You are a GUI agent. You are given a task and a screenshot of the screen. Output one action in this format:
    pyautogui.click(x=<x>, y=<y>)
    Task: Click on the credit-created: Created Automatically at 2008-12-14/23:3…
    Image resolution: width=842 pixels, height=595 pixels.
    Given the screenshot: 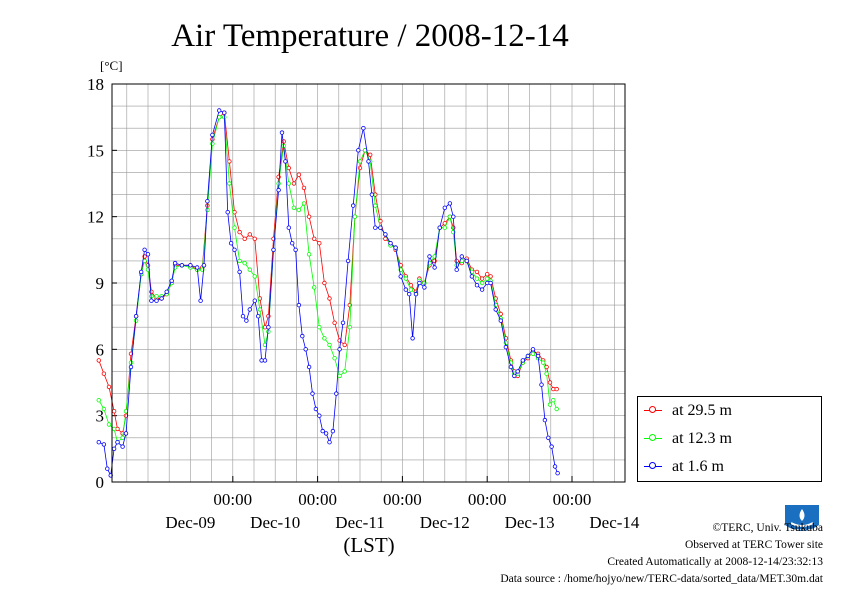 What is the action you would take?
    pyautogui.click(x=715, y=562)
    